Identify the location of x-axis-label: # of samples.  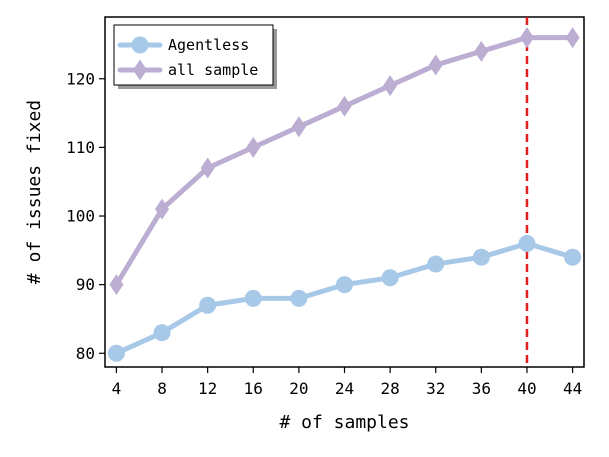
(344, 422).